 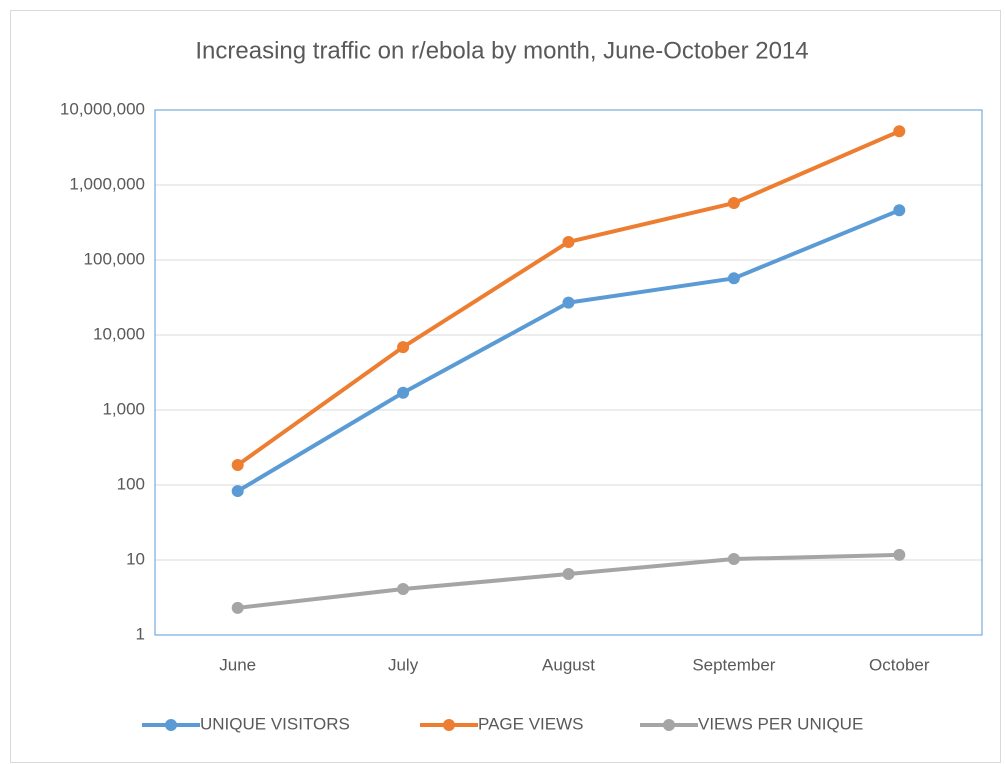 What do you see at coordinates (780, 723) in the screenshot?
I see `legend-label: VIEWS PER UNIQUE` at bounding box center [780, 723].